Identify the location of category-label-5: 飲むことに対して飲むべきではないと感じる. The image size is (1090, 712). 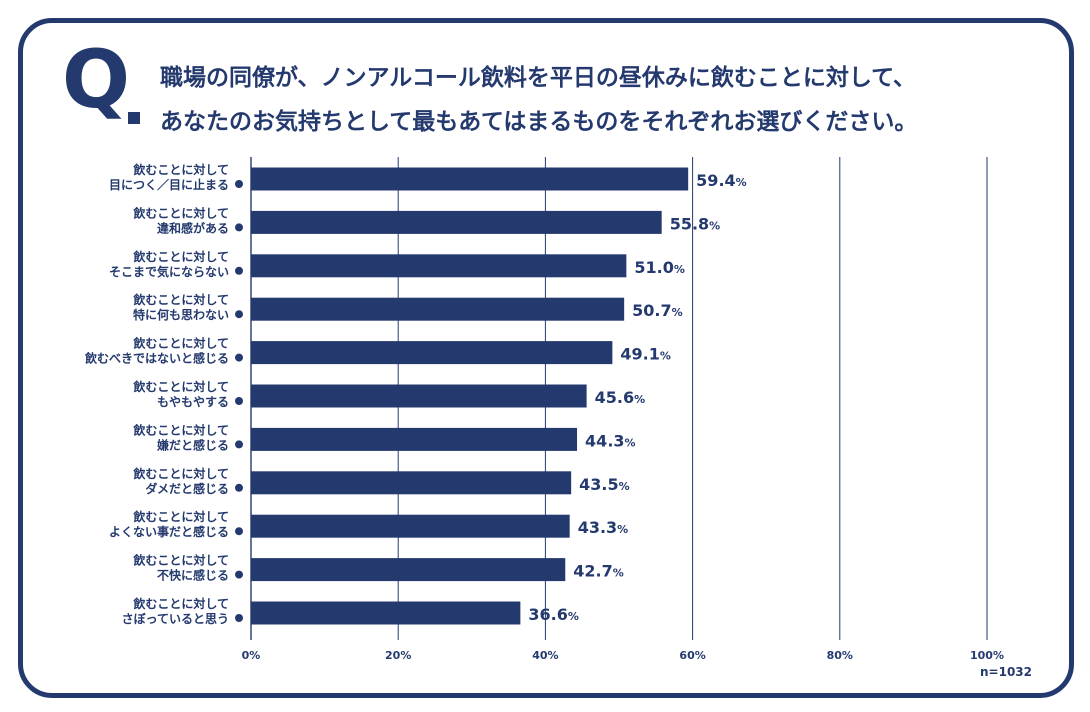
(156, 351).